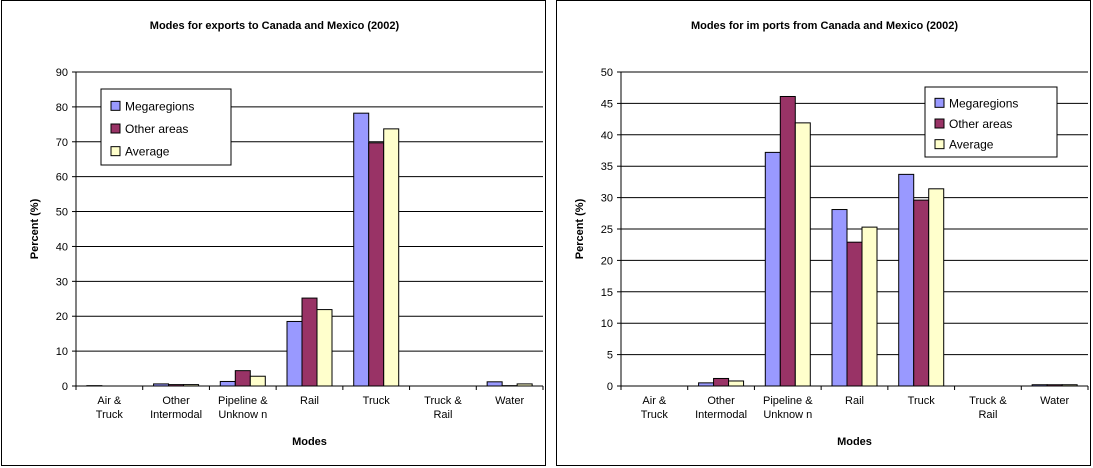  I want to click on y-tick-label: 35, so click(607, 167).